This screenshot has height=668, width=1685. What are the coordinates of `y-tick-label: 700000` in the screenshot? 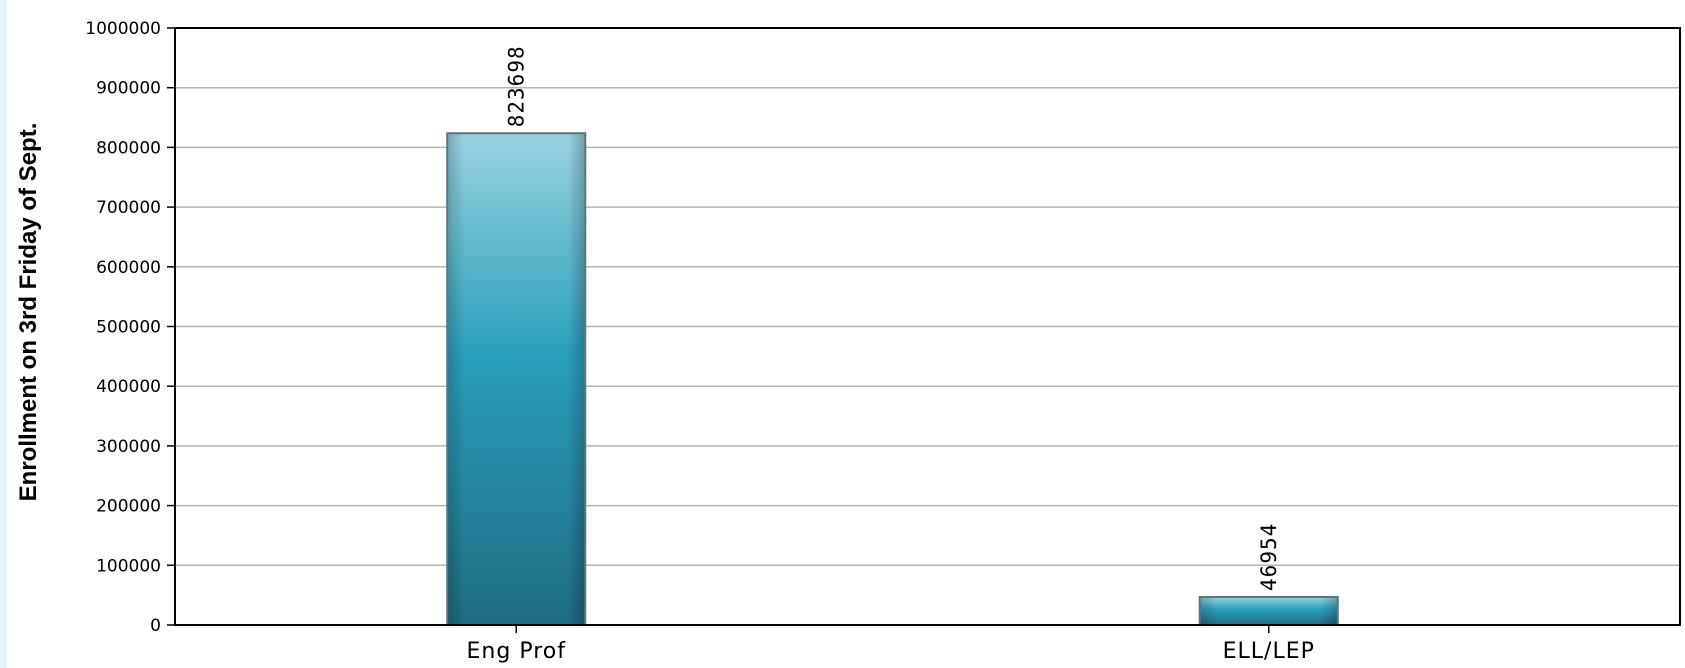 It's located at (128, 208).